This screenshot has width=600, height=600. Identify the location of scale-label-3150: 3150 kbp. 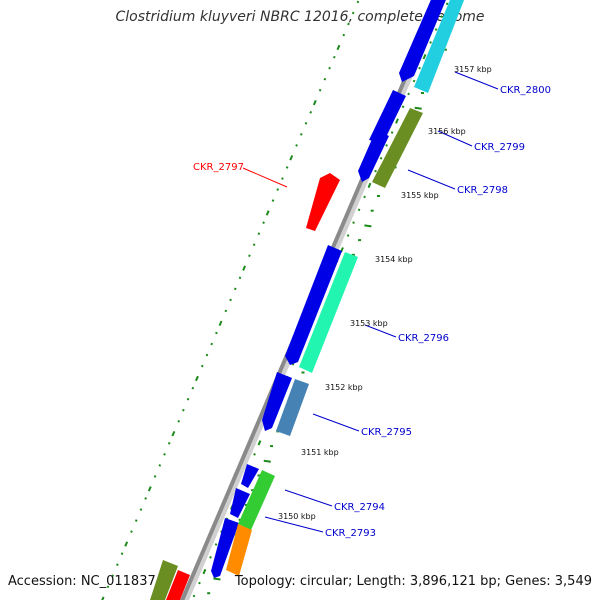
(297, 516).